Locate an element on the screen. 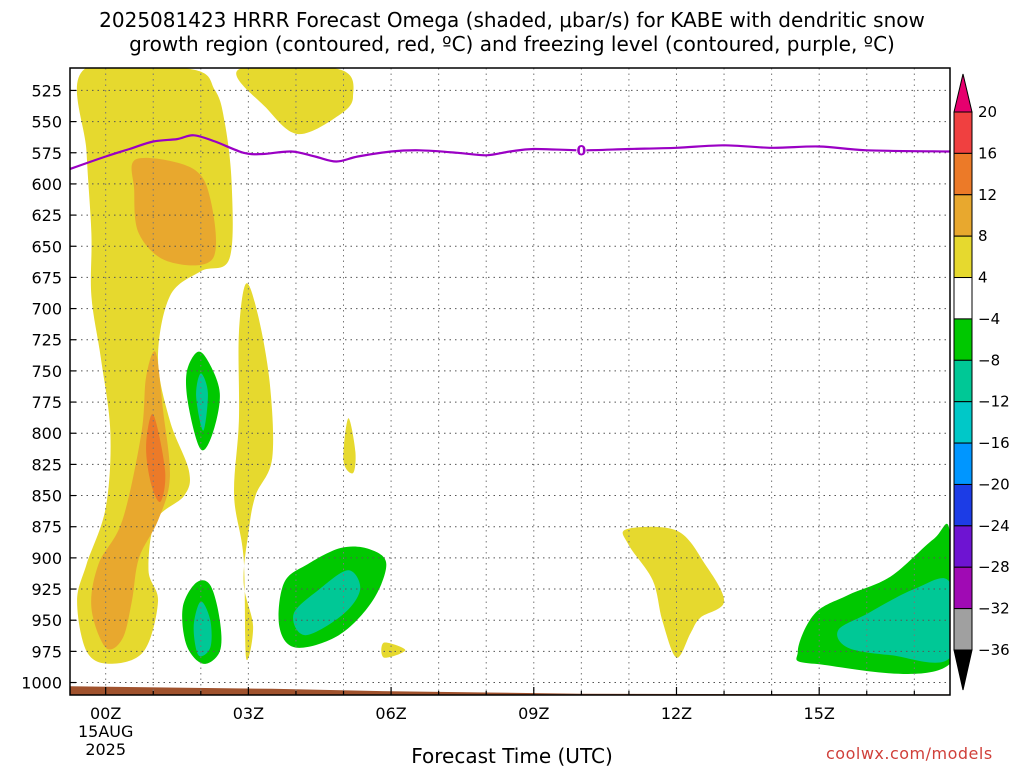 The image size is (1024, 768). colorbar-bottom-arrow is located at coordinates (963, 670).